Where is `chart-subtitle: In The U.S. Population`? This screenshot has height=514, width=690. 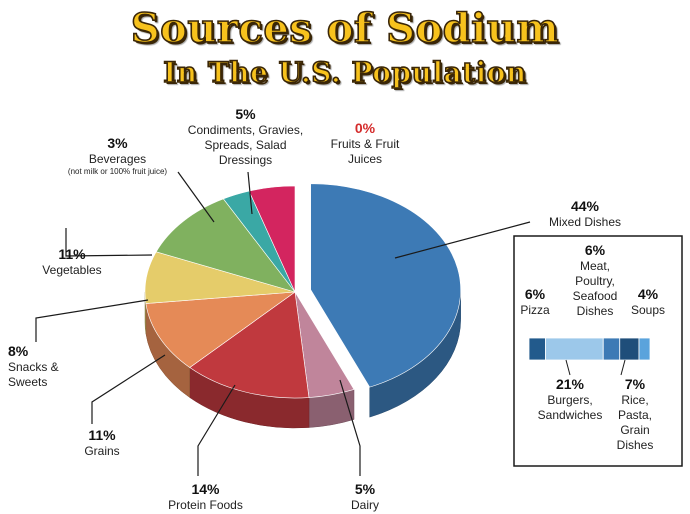 chart-subtitle: In The U.S. Population is located at coordinates (344, 72).